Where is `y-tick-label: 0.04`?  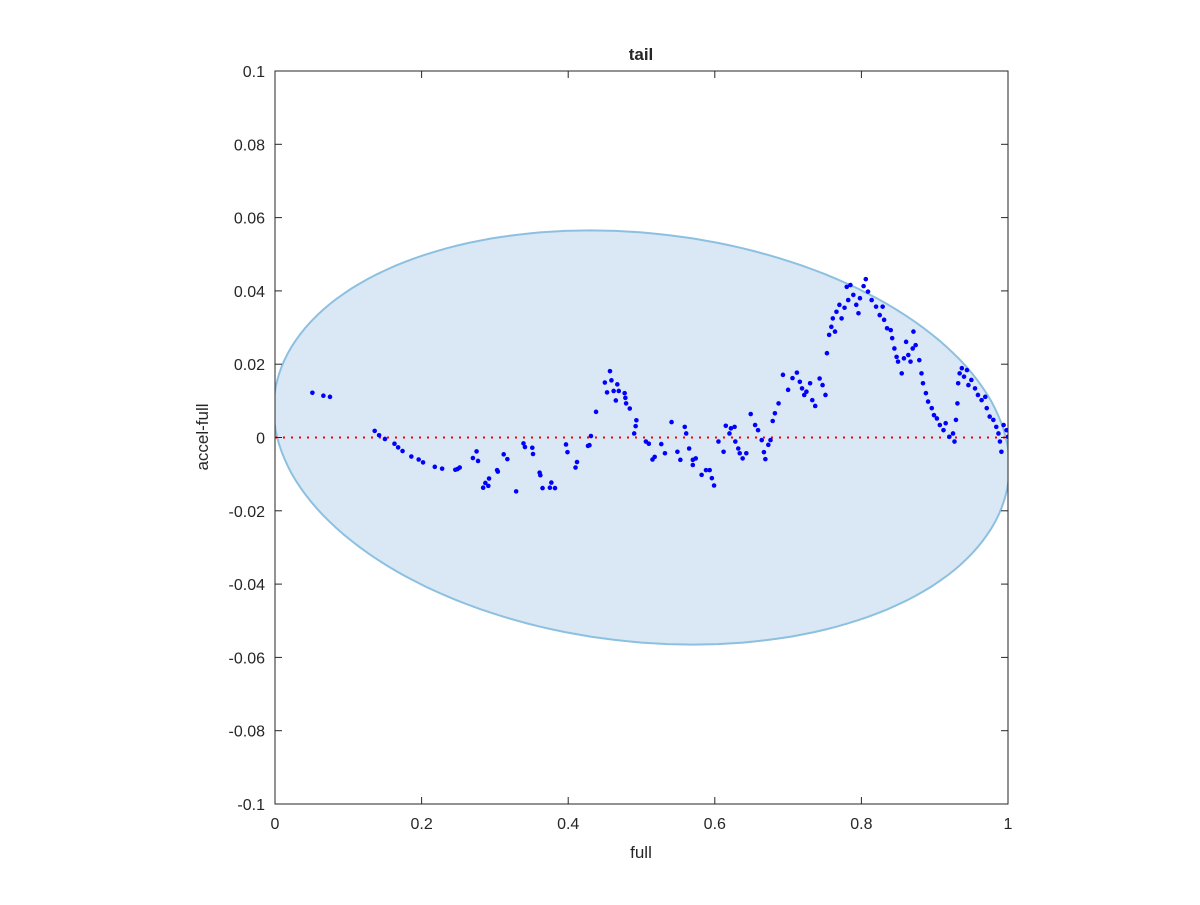
y-tick-label: 0.04 is located at coordinates (249, 292).